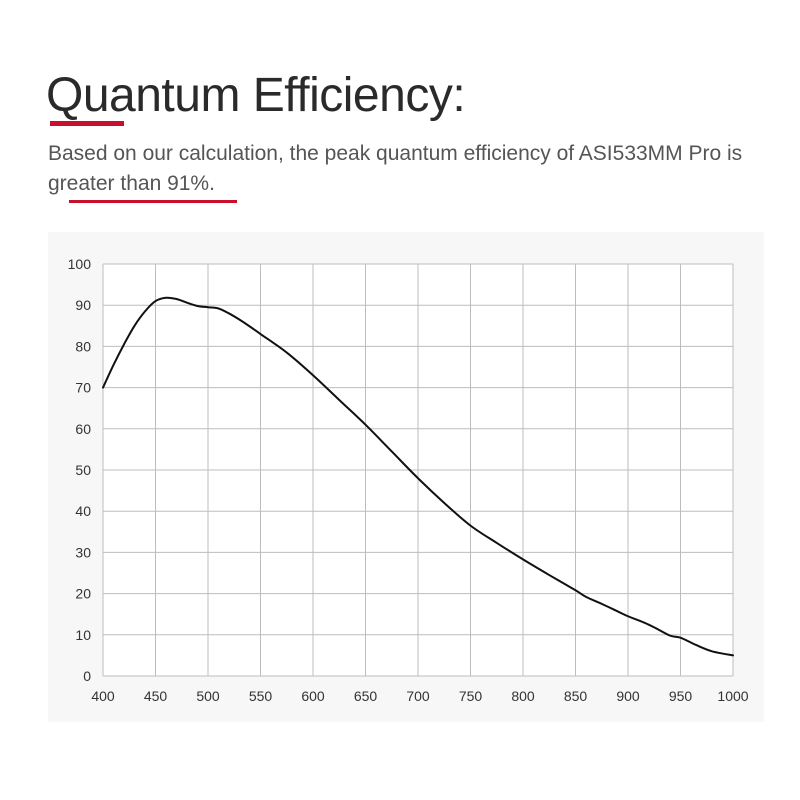  I want to click on subtitle-underline, so click(153, 201).